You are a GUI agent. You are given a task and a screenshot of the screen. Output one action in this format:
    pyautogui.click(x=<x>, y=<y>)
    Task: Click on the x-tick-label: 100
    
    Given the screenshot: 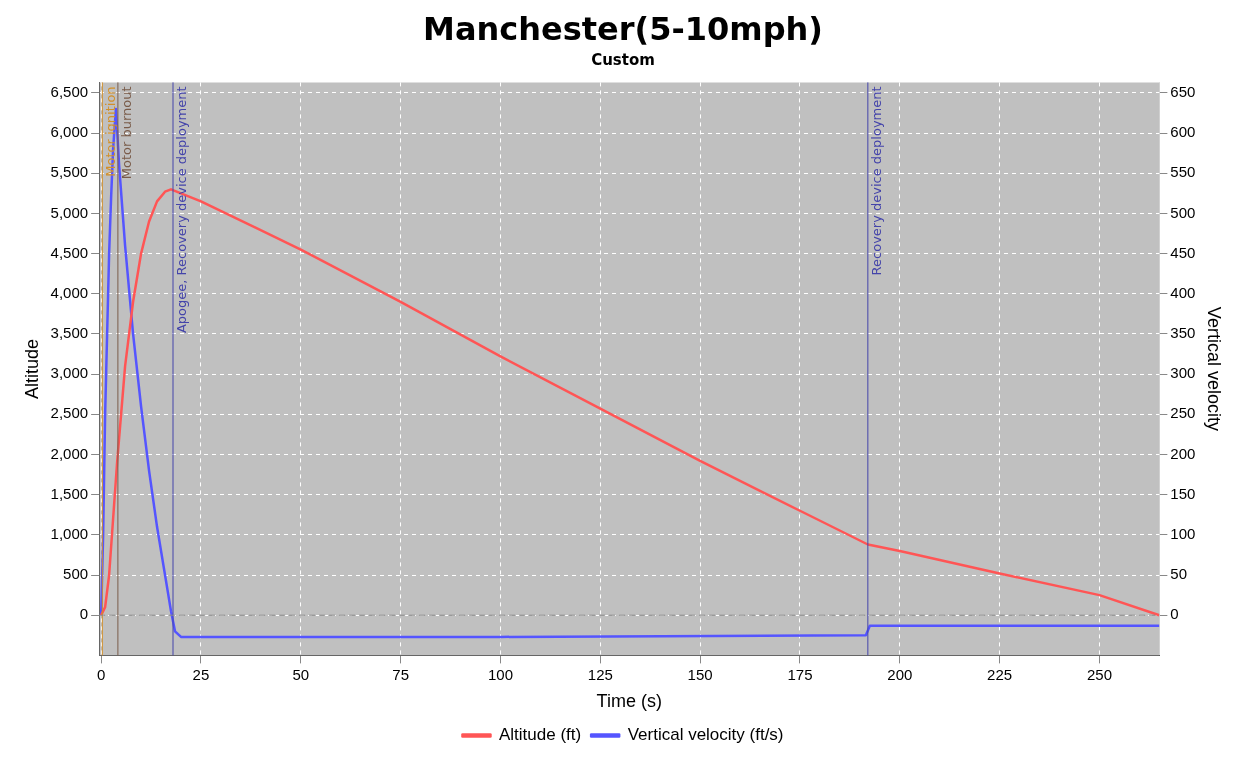 What is the action you would take?
    pyautogui.click(x=500, y=674)
    